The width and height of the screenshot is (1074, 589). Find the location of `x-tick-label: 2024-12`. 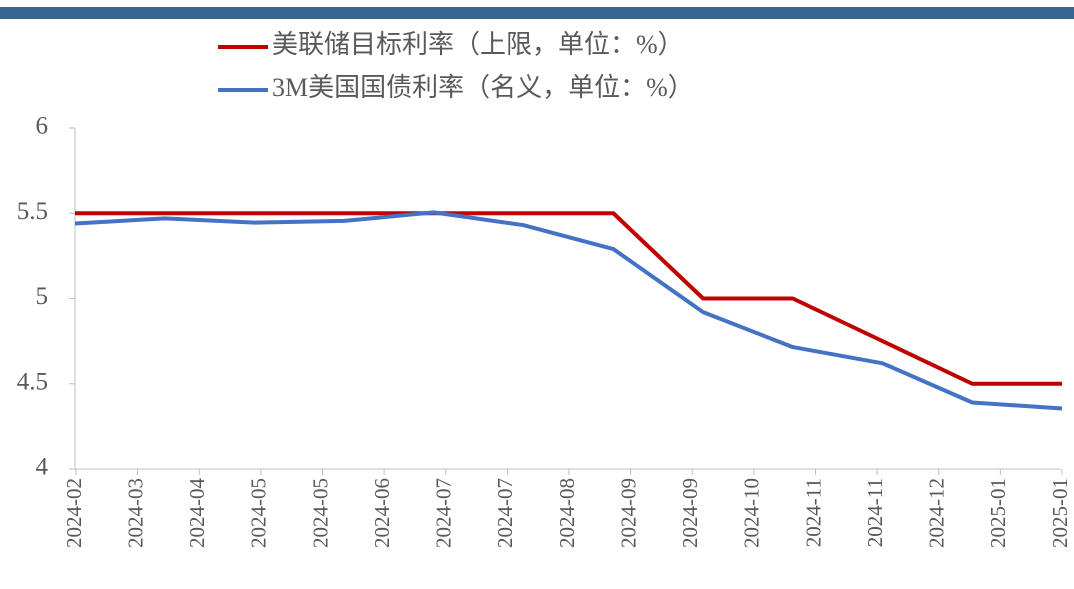

x-tick-label: 2024-12 is located at coordinates (937, 513).